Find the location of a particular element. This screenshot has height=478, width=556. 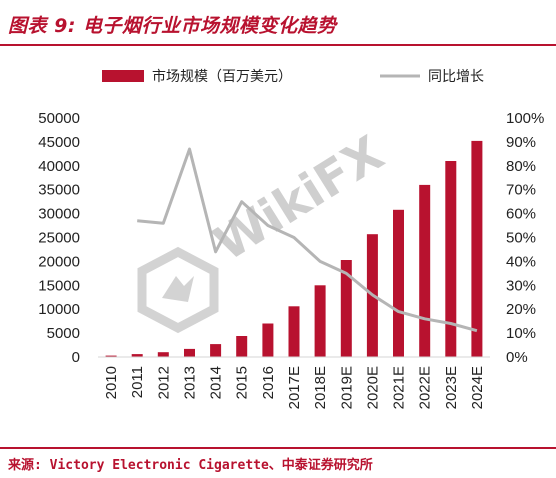

bar-2011 is located at coordinates (137, 355).